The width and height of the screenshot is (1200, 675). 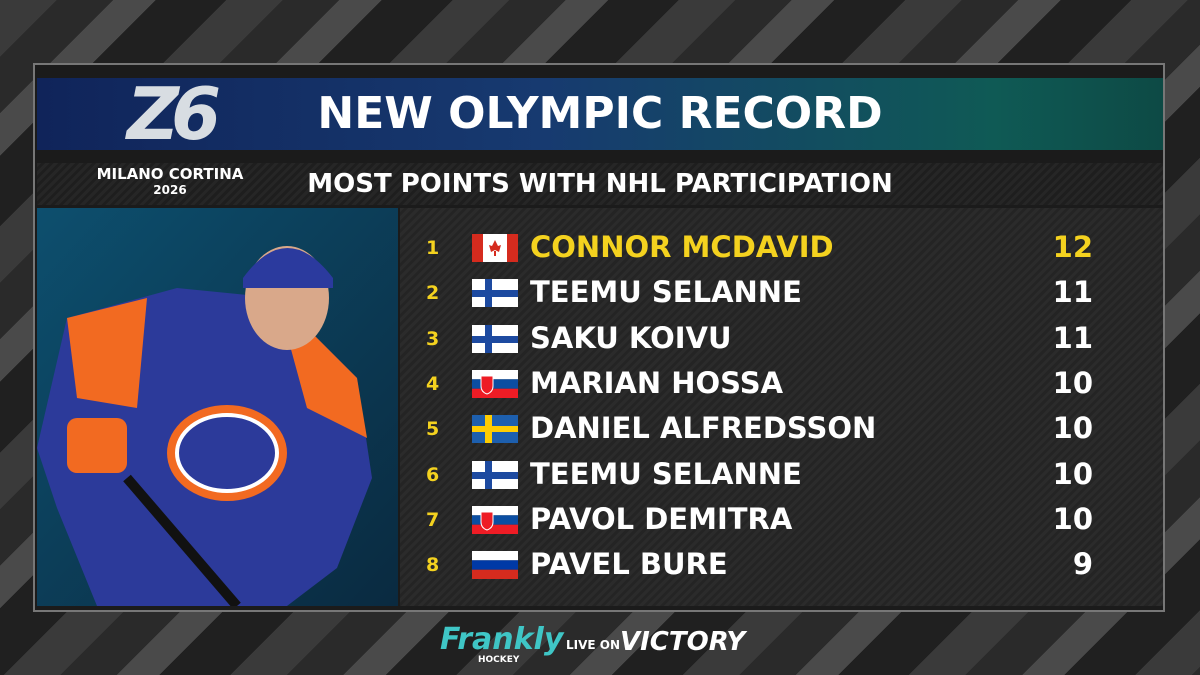 What do you see at coordinates (499, 660) in the screenshot?
I see `brand-sub: HOCKEY` at bounding box center [499, 660].